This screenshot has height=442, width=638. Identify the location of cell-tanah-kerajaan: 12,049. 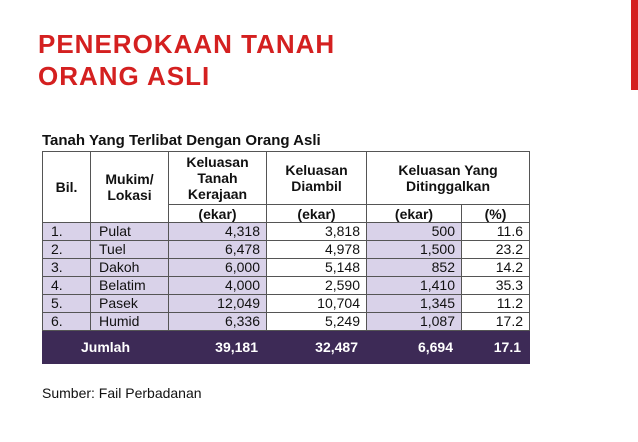
(217, 303).